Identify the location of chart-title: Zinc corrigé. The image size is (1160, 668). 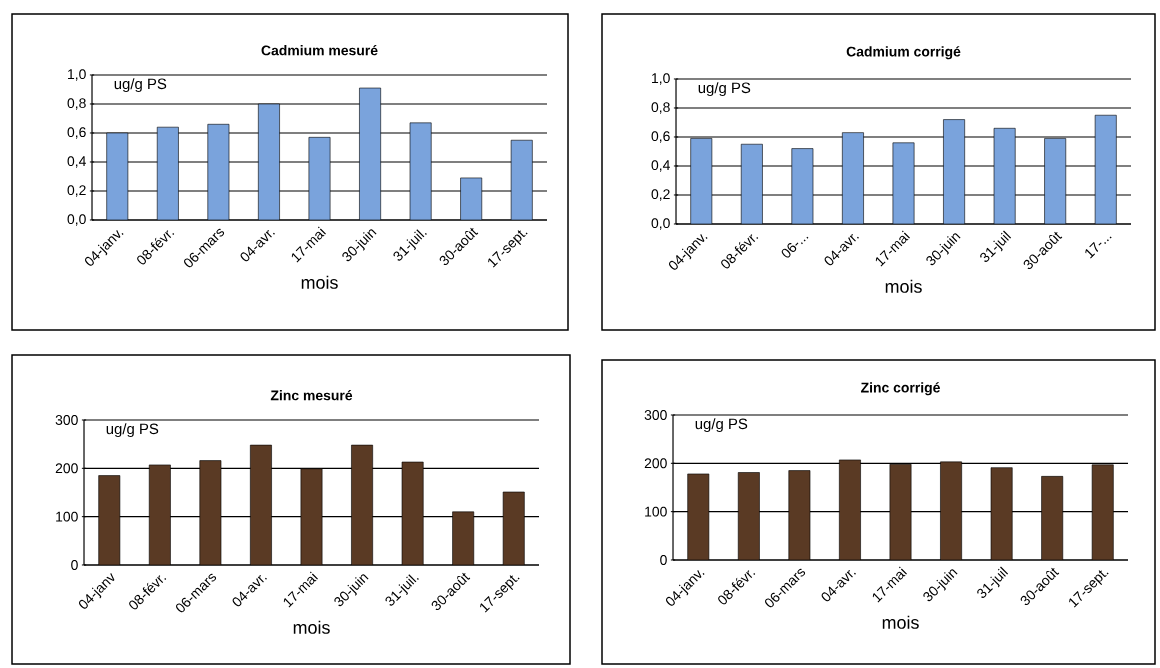
(900, 389).